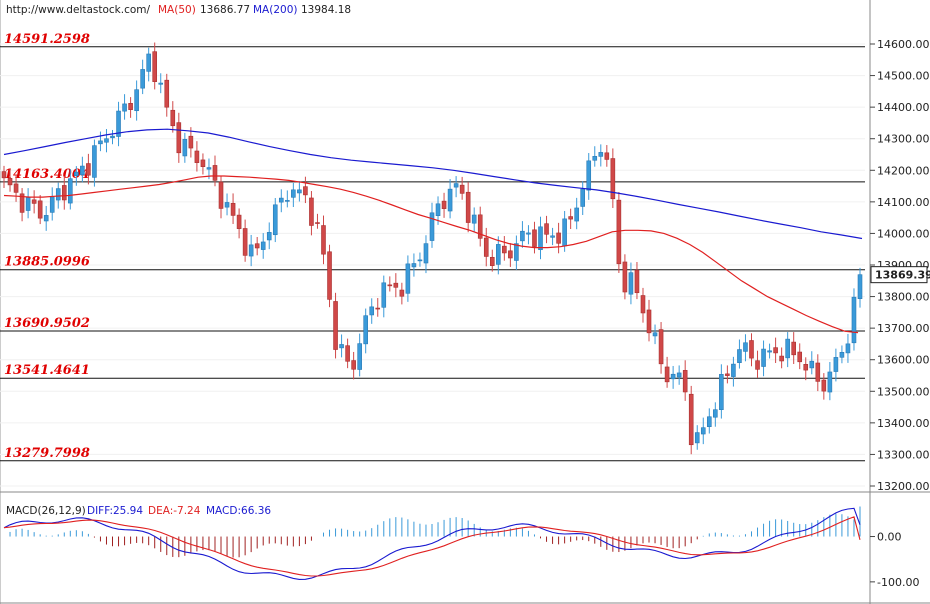 Image resolution: width=930 pixels, height=604 pixels. I want to click on price-axis-label: 14400.00, so click(903, 107).